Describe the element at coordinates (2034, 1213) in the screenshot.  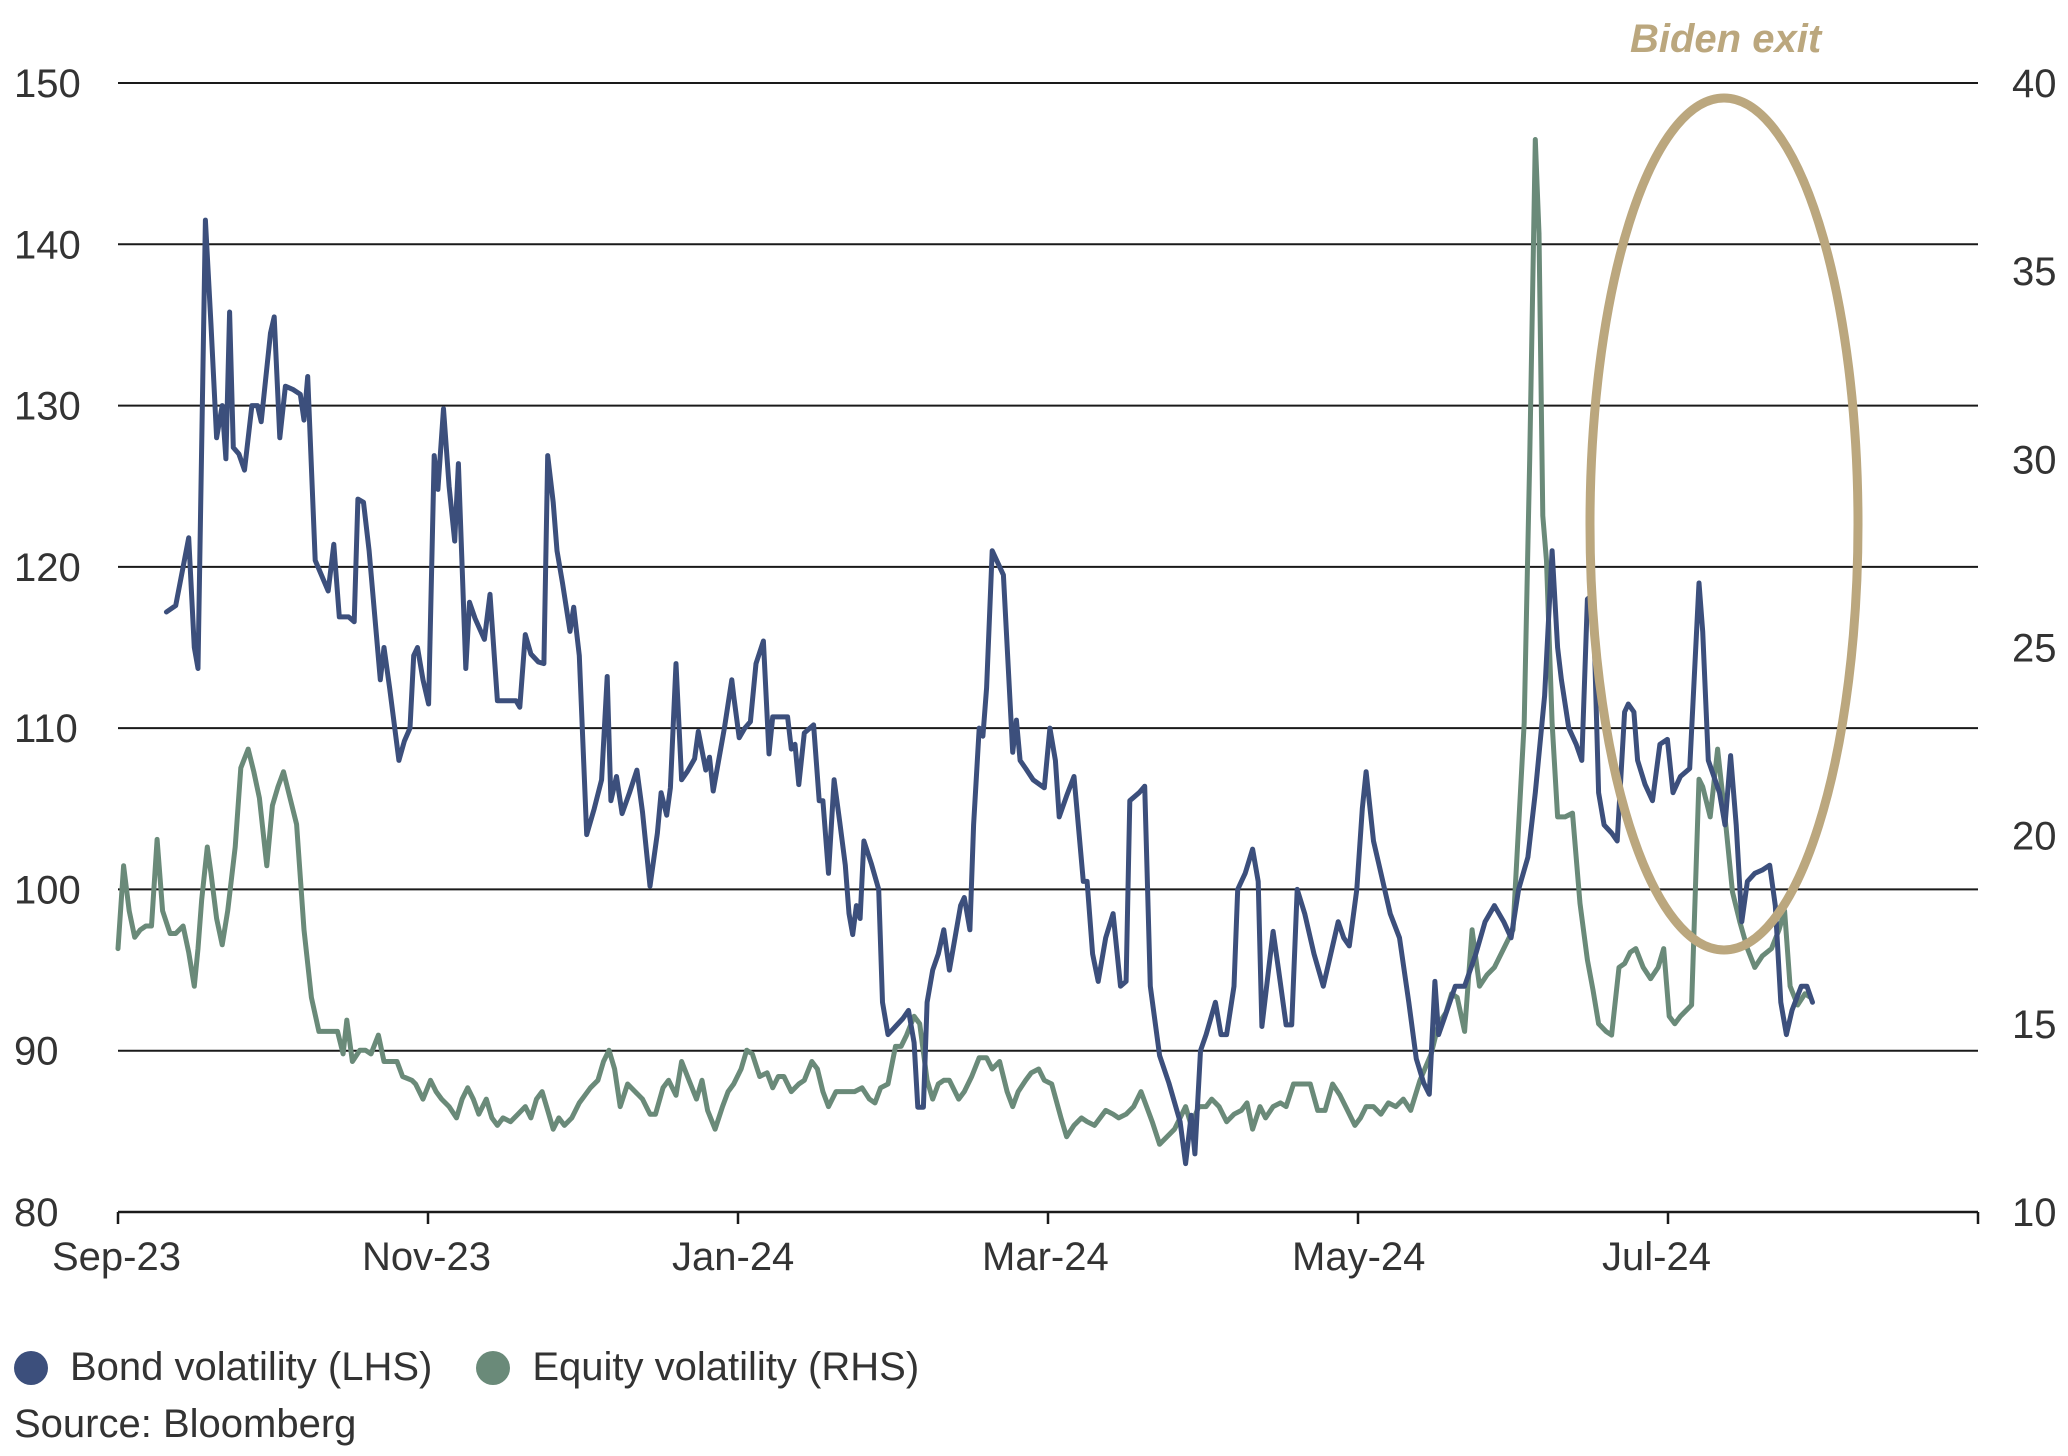
I see `y-right-tick-label: 10` at that location.